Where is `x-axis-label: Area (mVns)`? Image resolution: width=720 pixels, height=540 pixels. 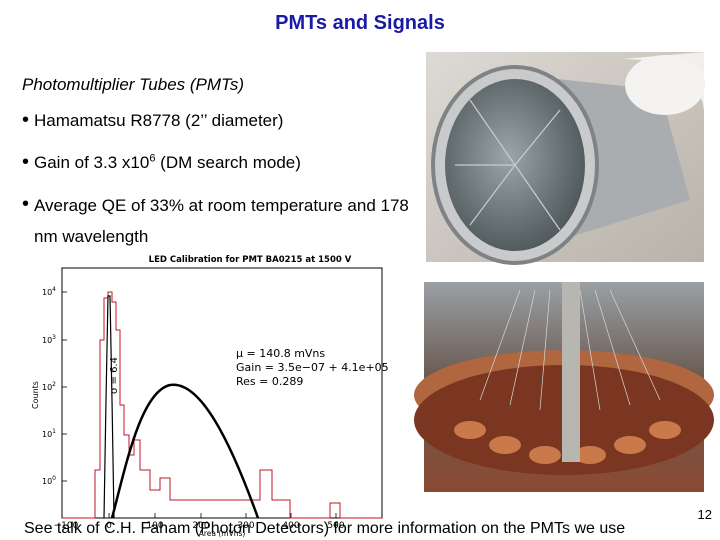
x-axis-label: Area (mVns) is located at coordinates (222, 533).